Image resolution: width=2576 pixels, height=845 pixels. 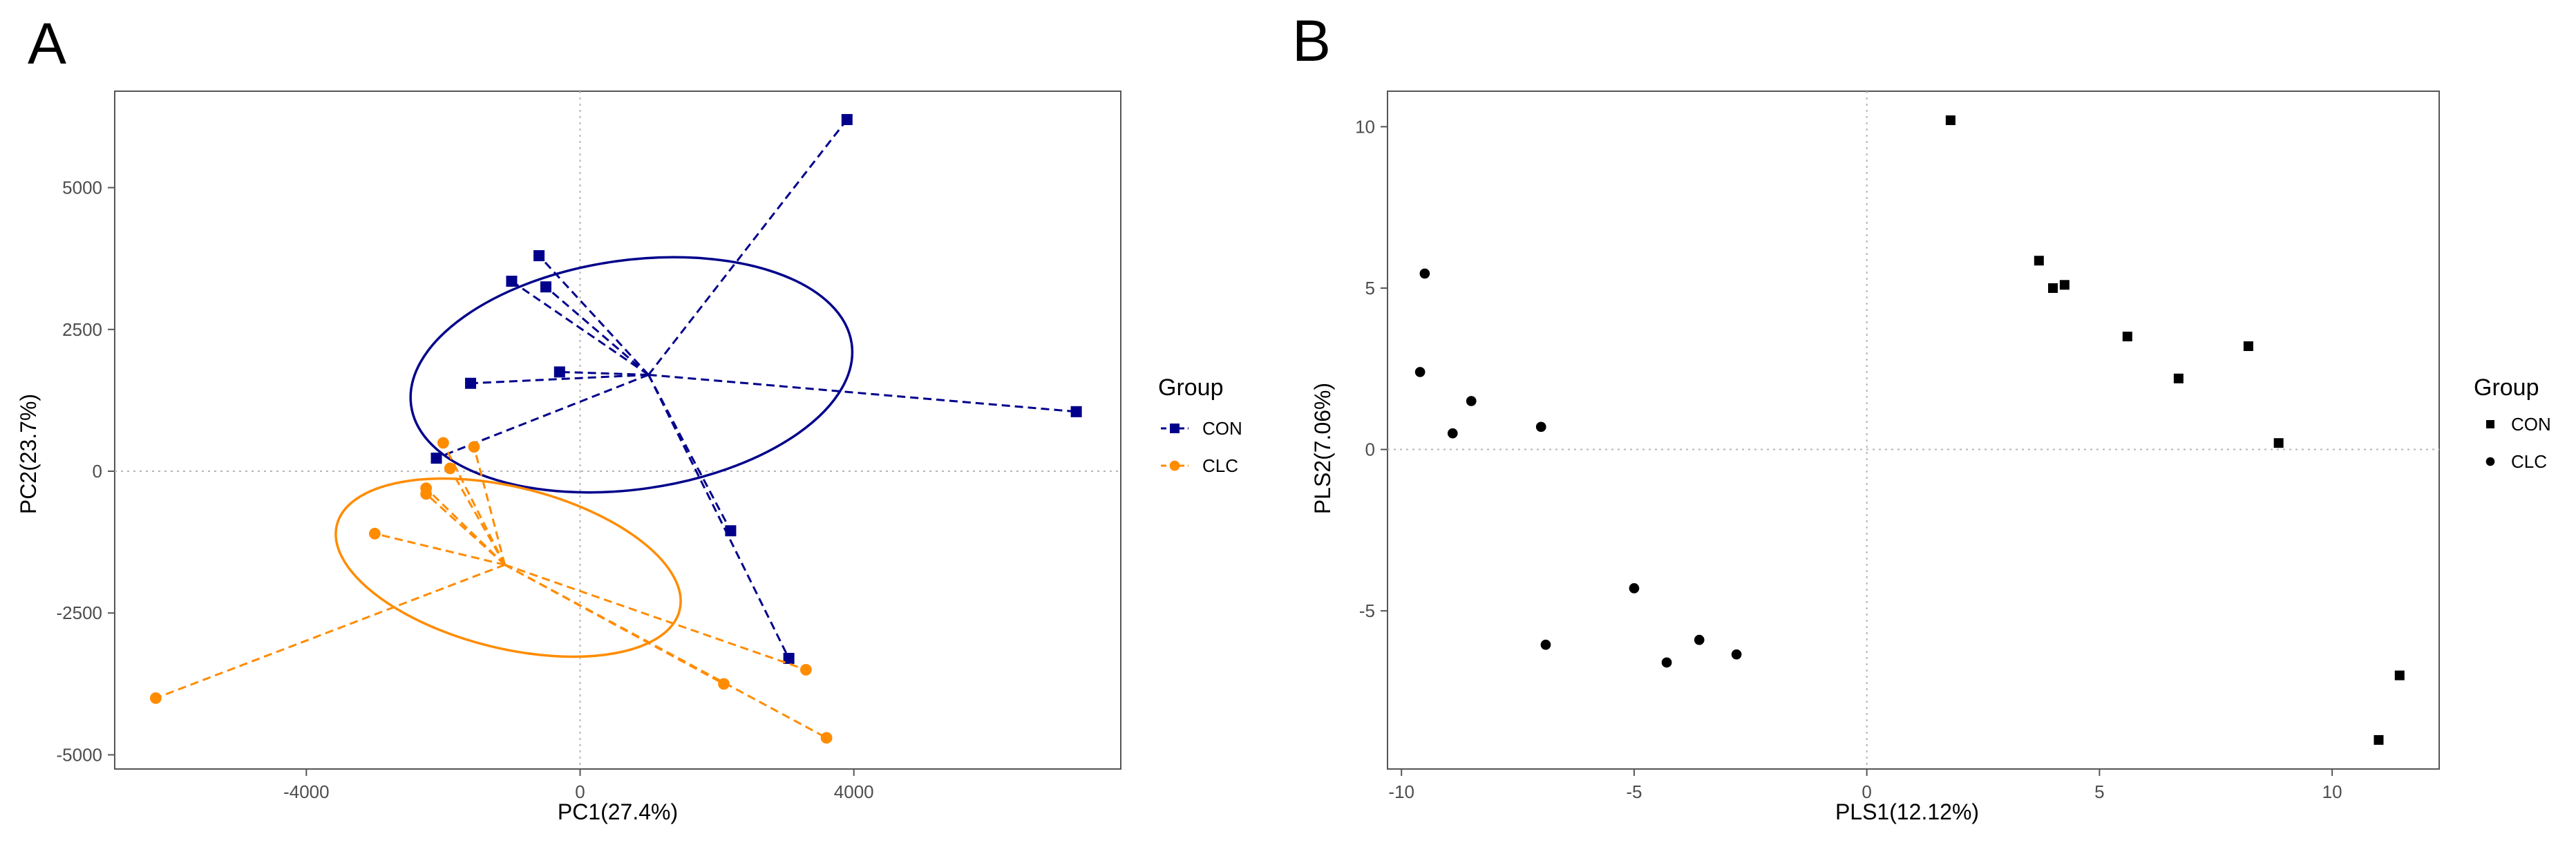 I want to click on panel-b-x-axis-title: PLS1(12.12%), so click(x=1907, y=811).